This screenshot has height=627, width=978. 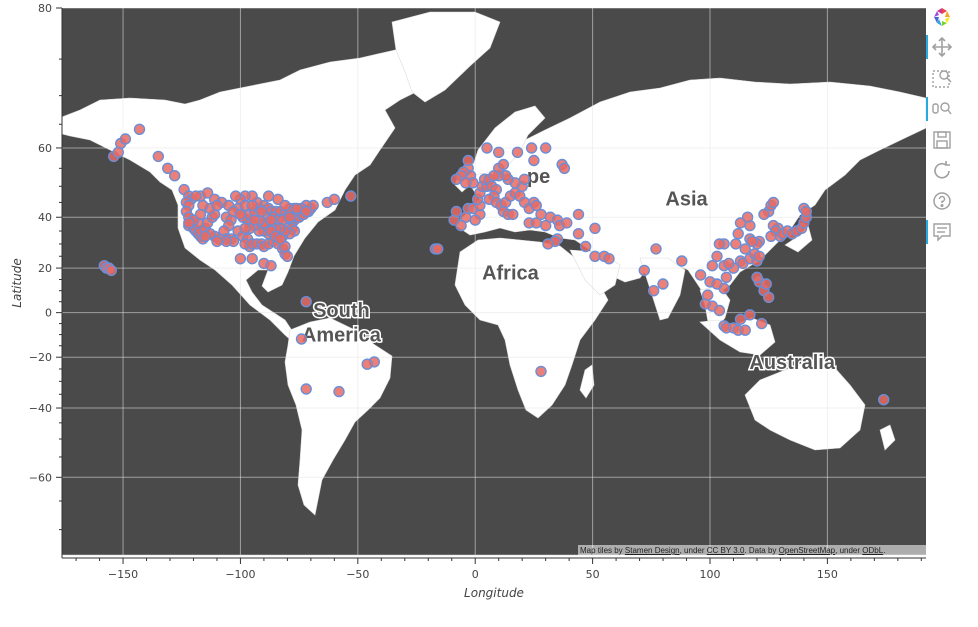 I want to click on stamen-link: Stamen Design, so click(x=652, y=550).